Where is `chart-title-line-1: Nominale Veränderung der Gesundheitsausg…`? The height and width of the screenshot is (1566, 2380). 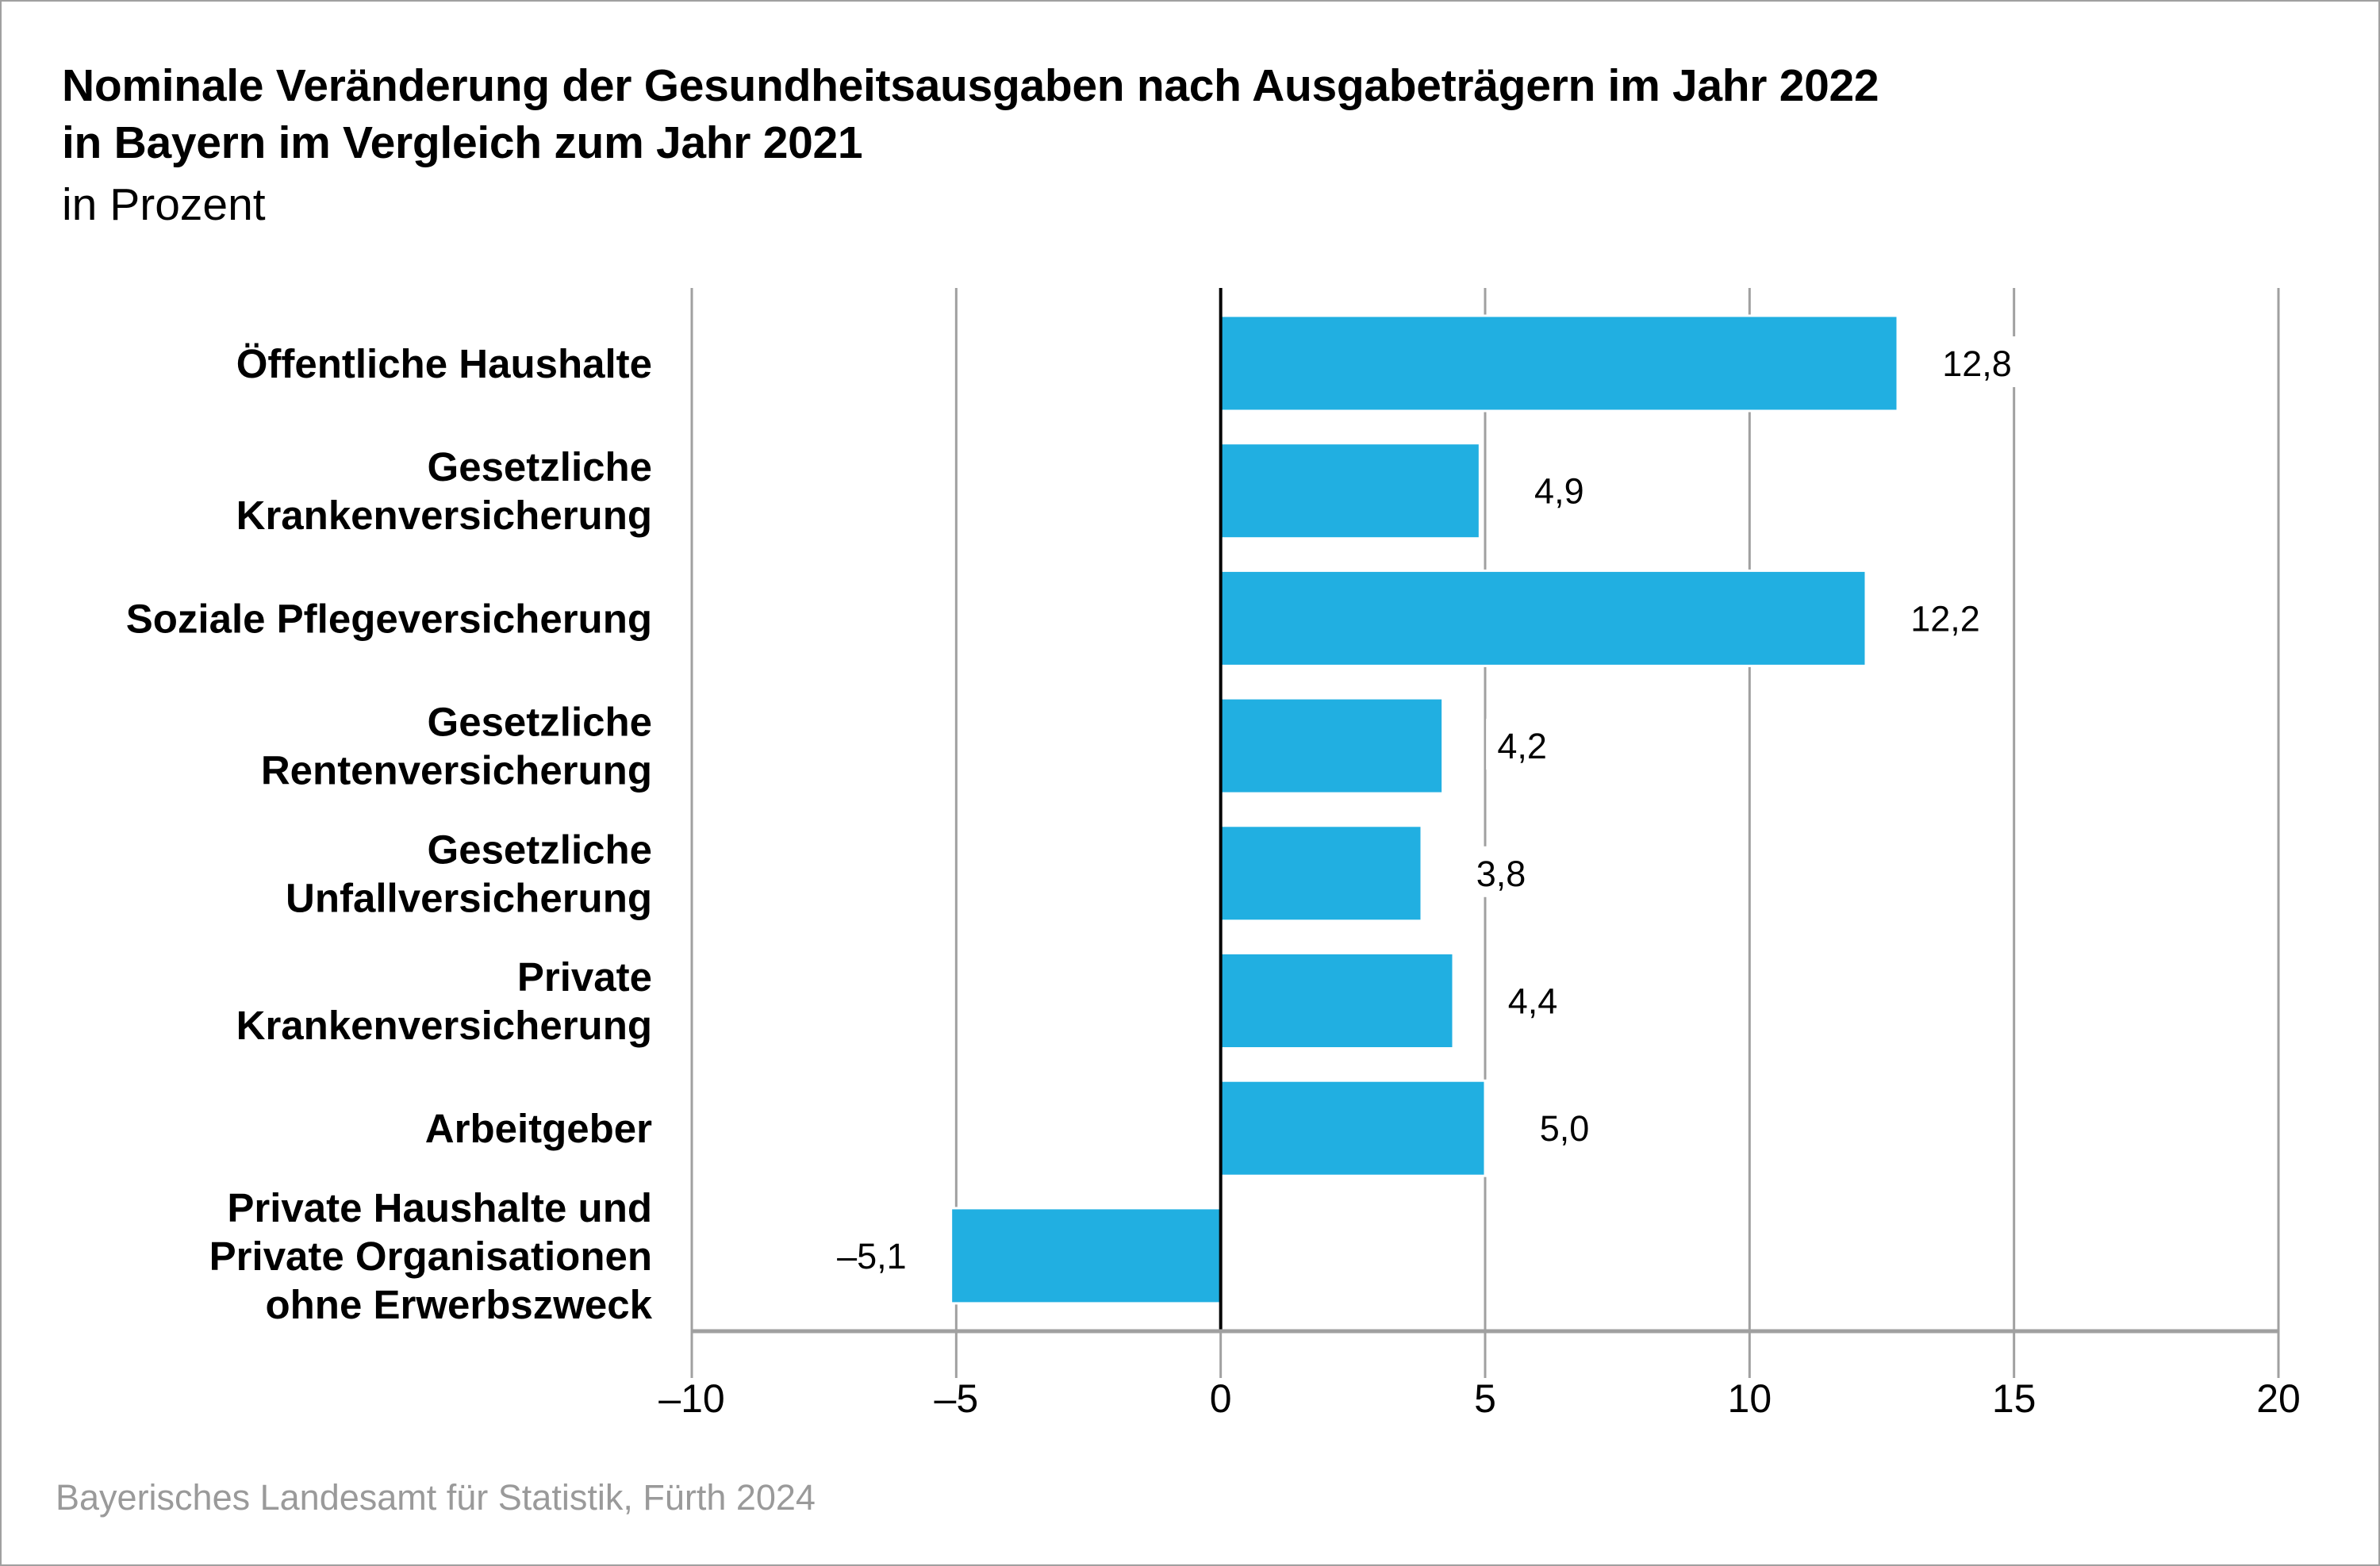 chart-title-line-1: Nominale Veränderung der Gesundheitsausg… is located at coordinates (970, 85).